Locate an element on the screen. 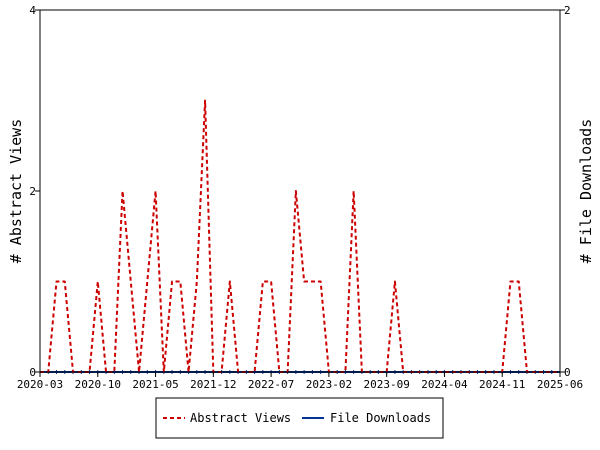  legend: Abstract Views File Downloads is located at coordinates (299, 418).